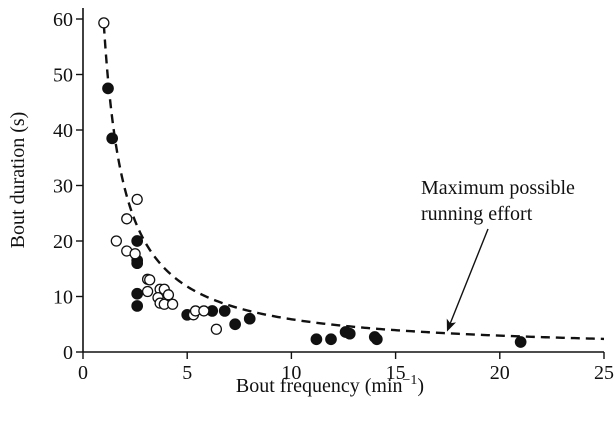  Describe the element at coordinates (63, 20) in the screenshot. I see `y-tick-label: 60` at that location.